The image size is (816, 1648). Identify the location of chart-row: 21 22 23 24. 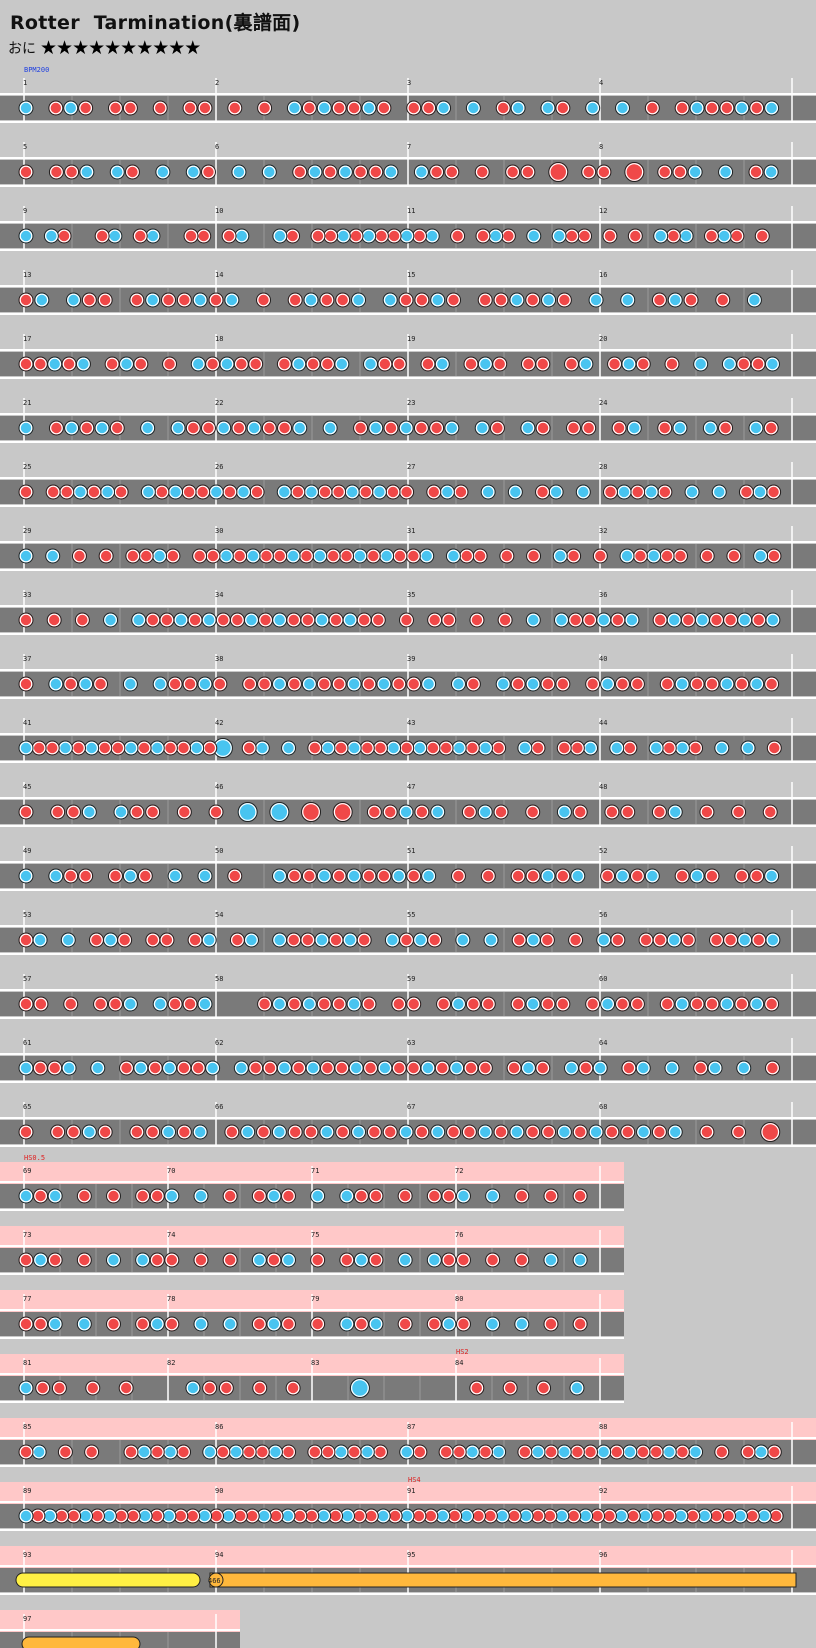
(408, 420).